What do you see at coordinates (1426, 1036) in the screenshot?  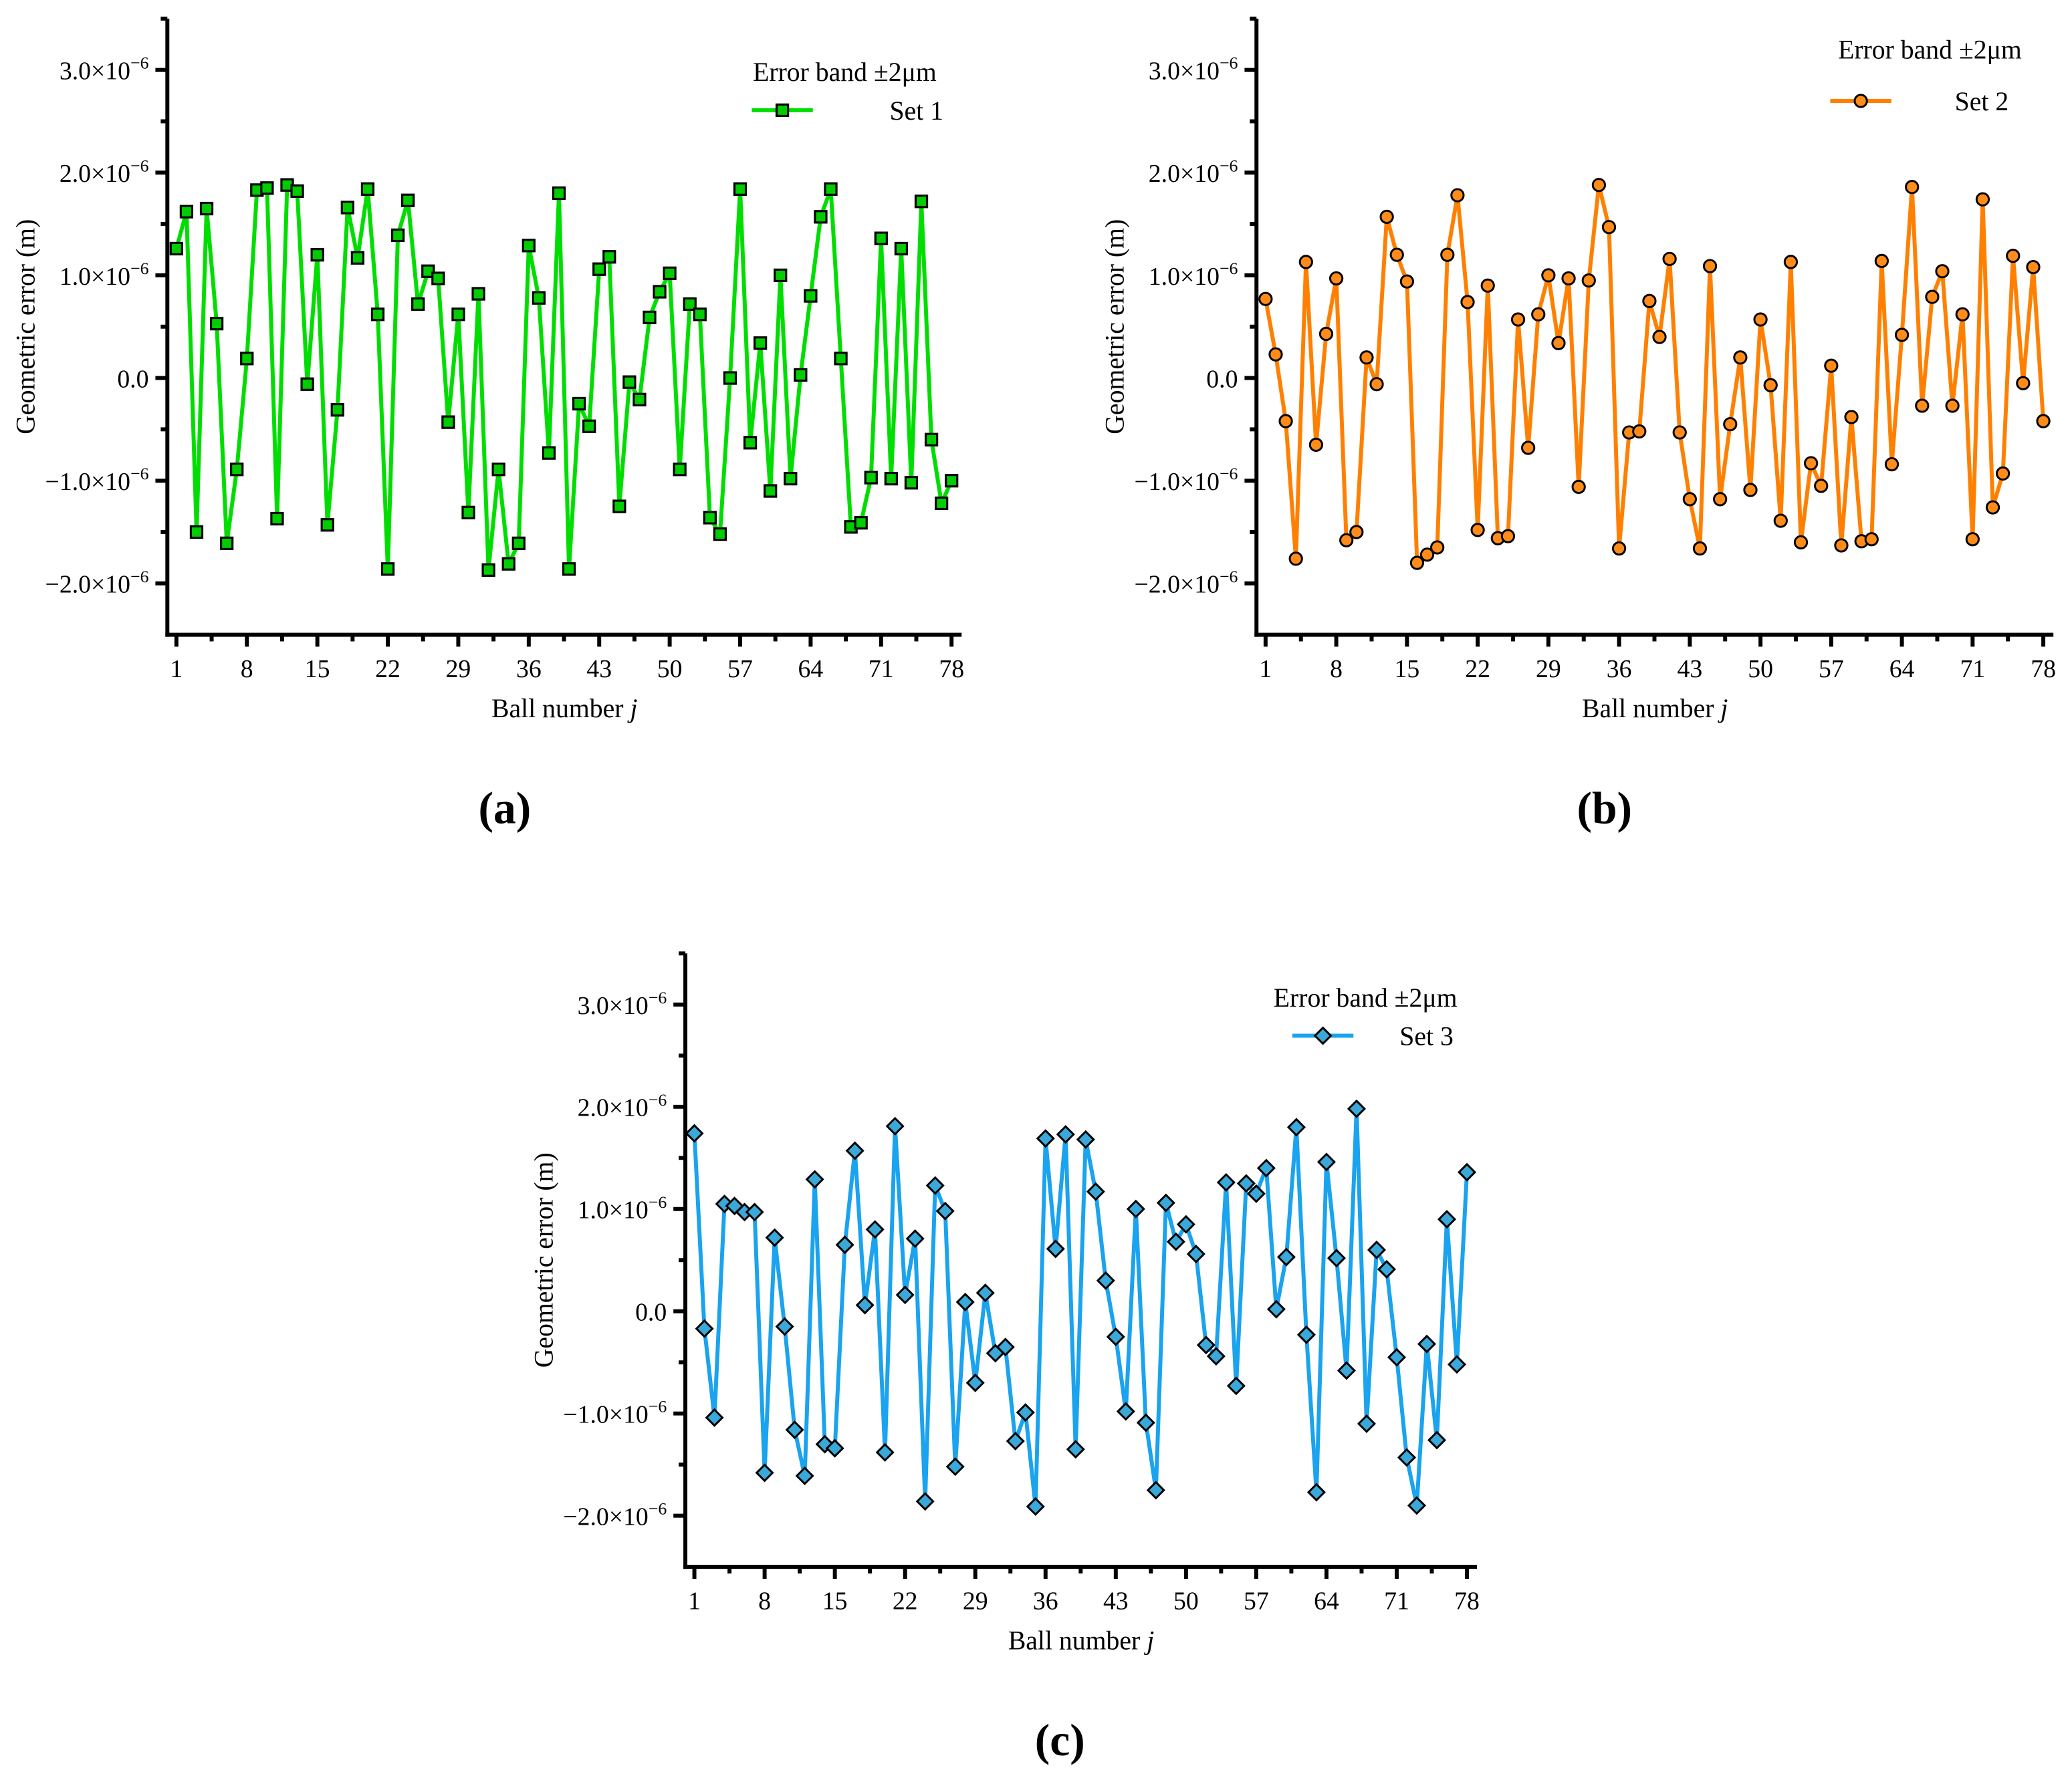 I see `legend-entry: Set 3` at bounding box center [1426, 1036].